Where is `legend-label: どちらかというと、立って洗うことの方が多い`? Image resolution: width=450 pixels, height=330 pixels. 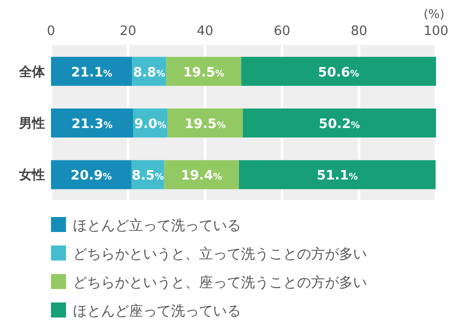
legend-label: どちらかというと、立って洗うことの方が多い is located at coordinates (220, 254).